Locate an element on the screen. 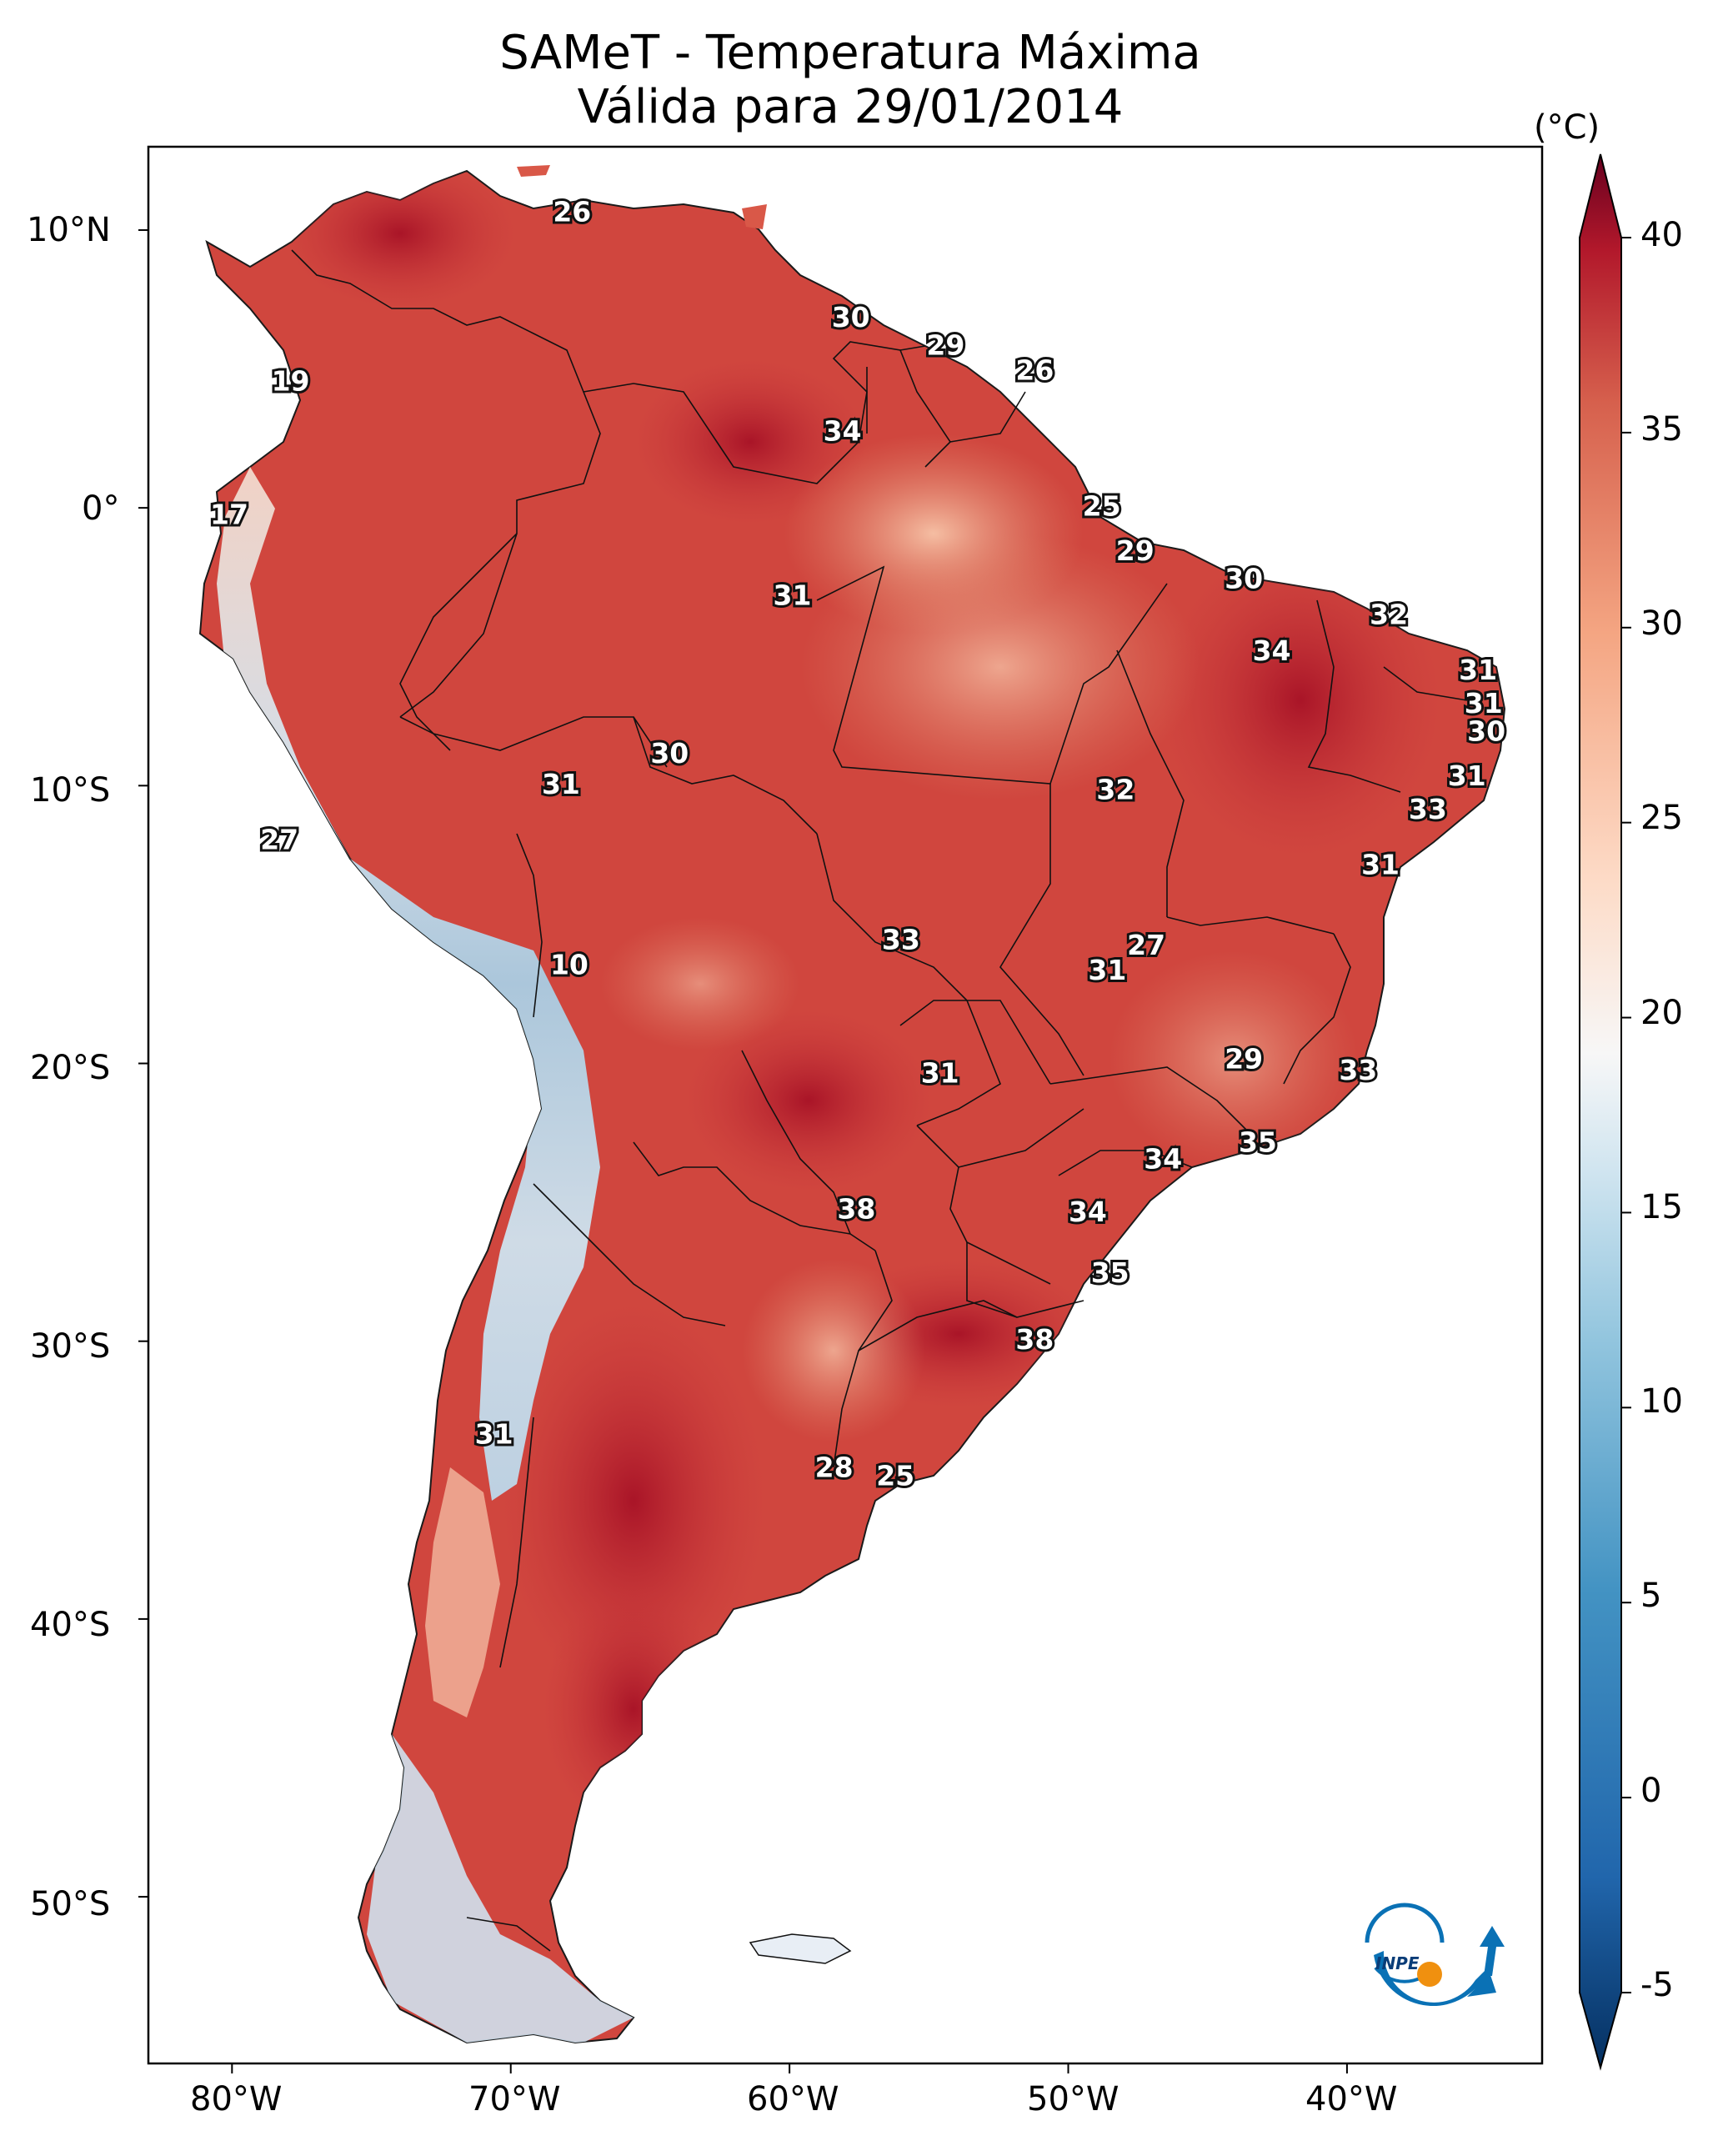  station-value-12: 34 is located at coordinates (1272, 650).